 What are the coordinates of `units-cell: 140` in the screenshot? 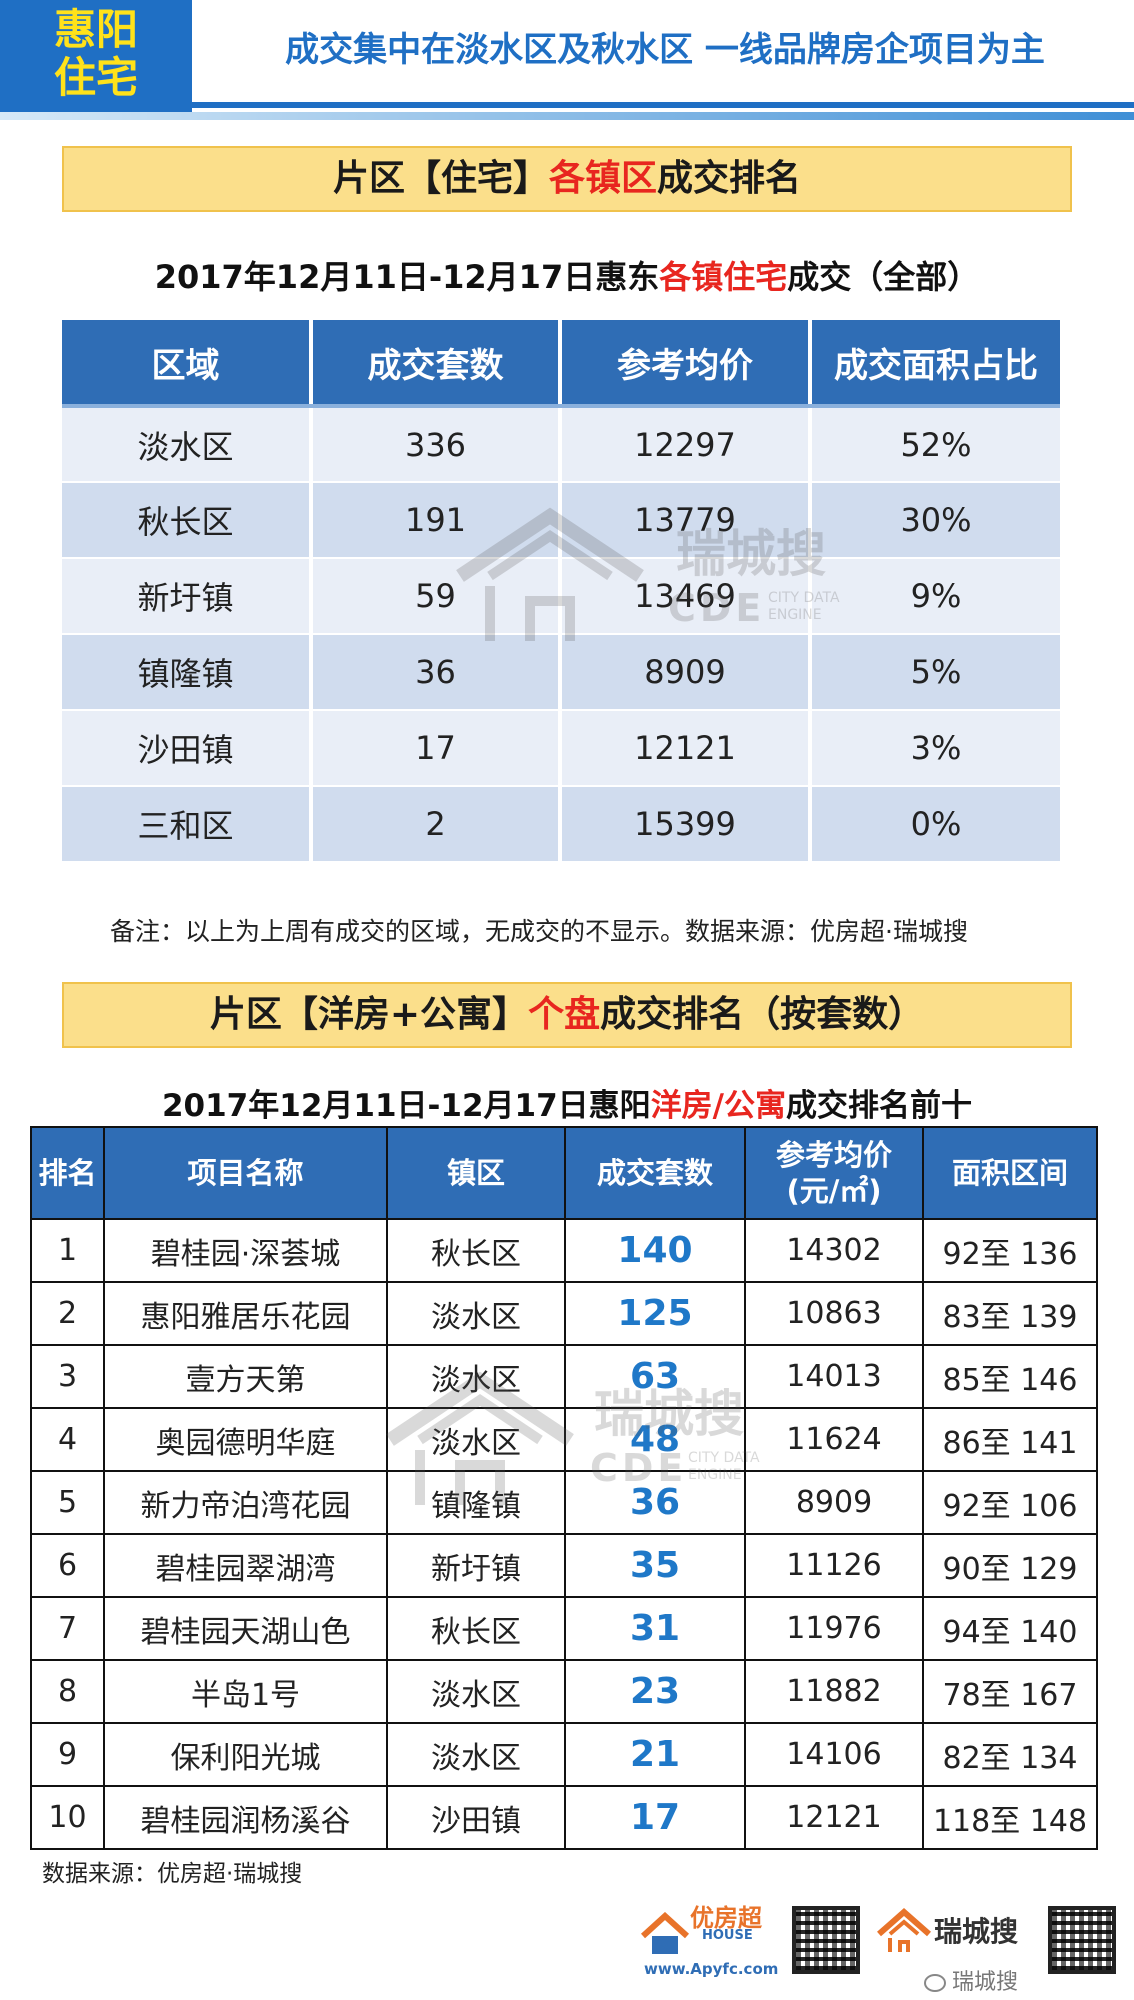 It's located at (655, 1250).